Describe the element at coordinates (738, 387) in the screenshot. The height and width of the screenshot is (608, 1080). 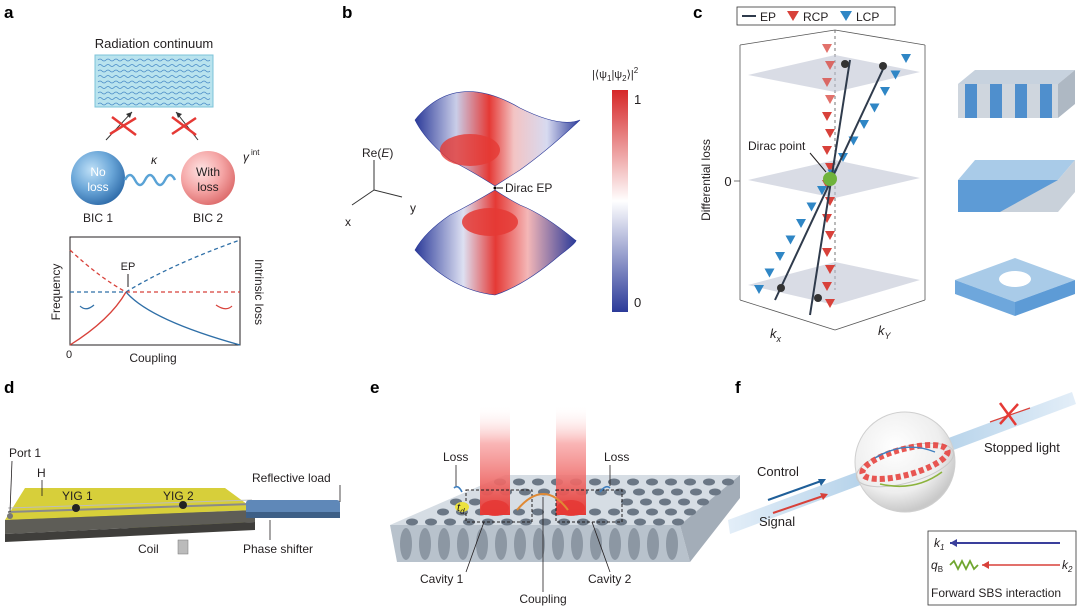
I see `panel-f-letter: f` at that location.